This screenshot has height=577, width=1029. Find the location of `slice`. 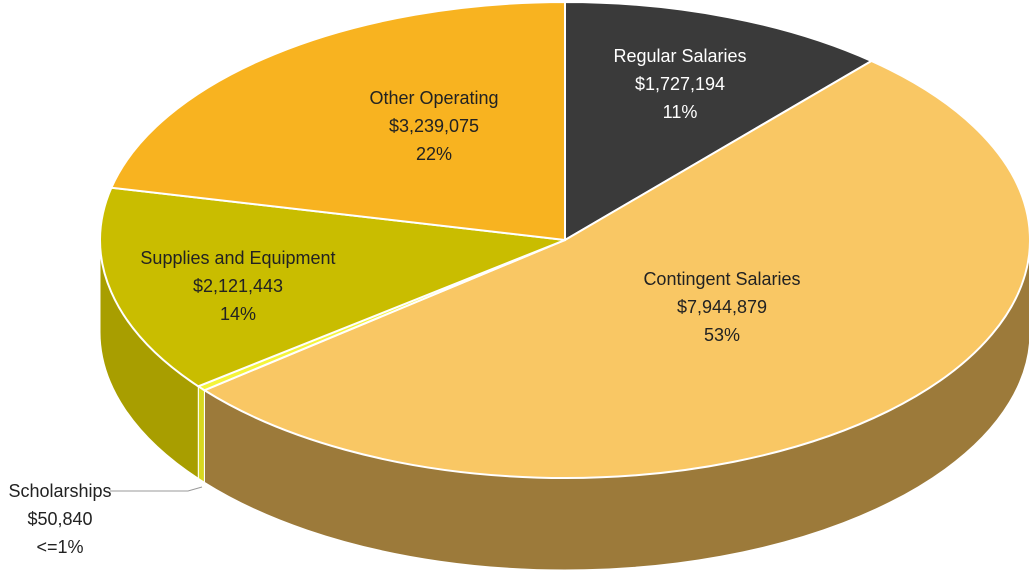

slice is located at coordinates (719, 121).